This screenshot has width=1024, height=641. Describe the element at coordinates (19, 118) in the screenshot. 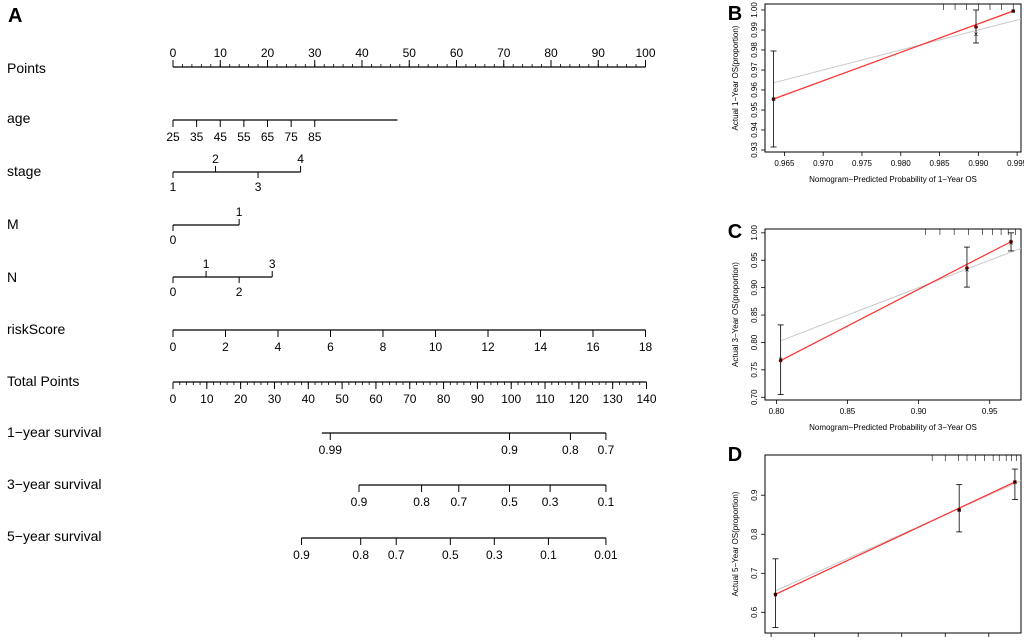

I see `row-label: age` at that location.